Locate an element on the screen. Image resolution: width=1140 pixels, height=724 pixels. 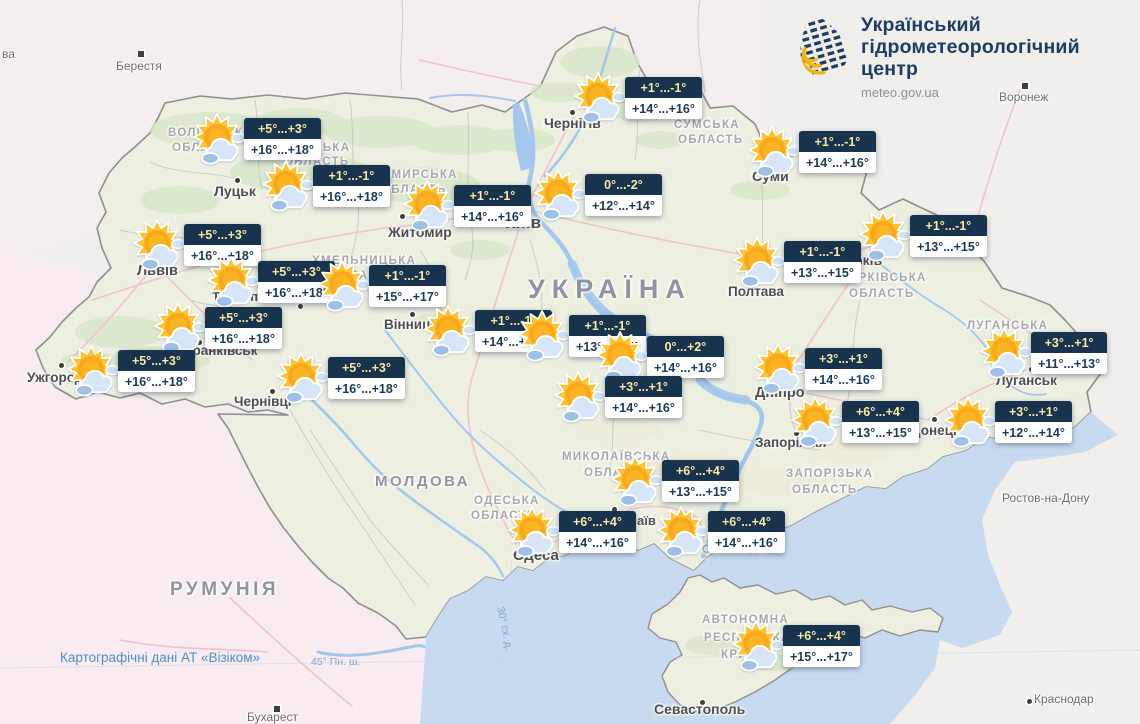
logo-url: meteo.gov.ua is located at coordinates (900, 92).